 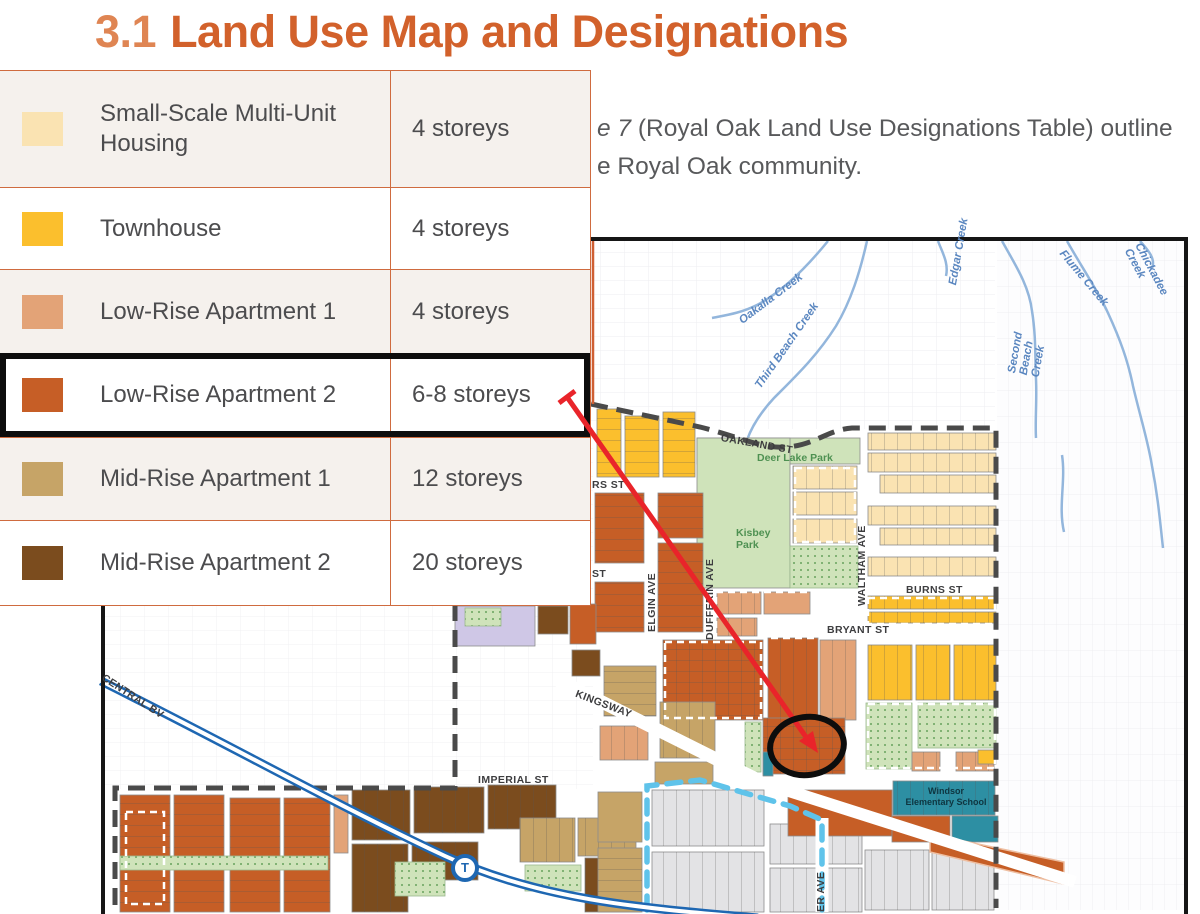 I want to click on legend-row: Mid-Rise Apartment 1 12 storeys, so click(x=295, y=478).